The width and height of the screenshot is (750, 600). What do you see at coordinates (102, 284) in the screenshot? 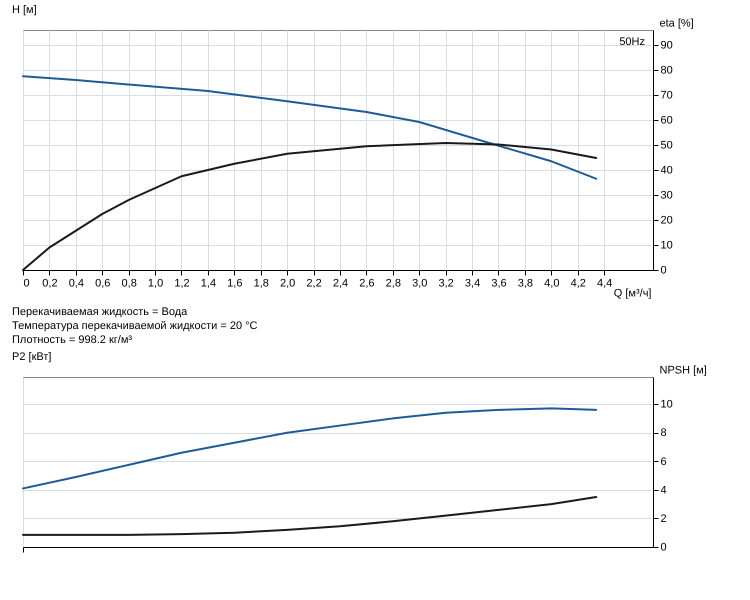
I see `x-tick-label: 0,6` at bounding box center [102, 284].